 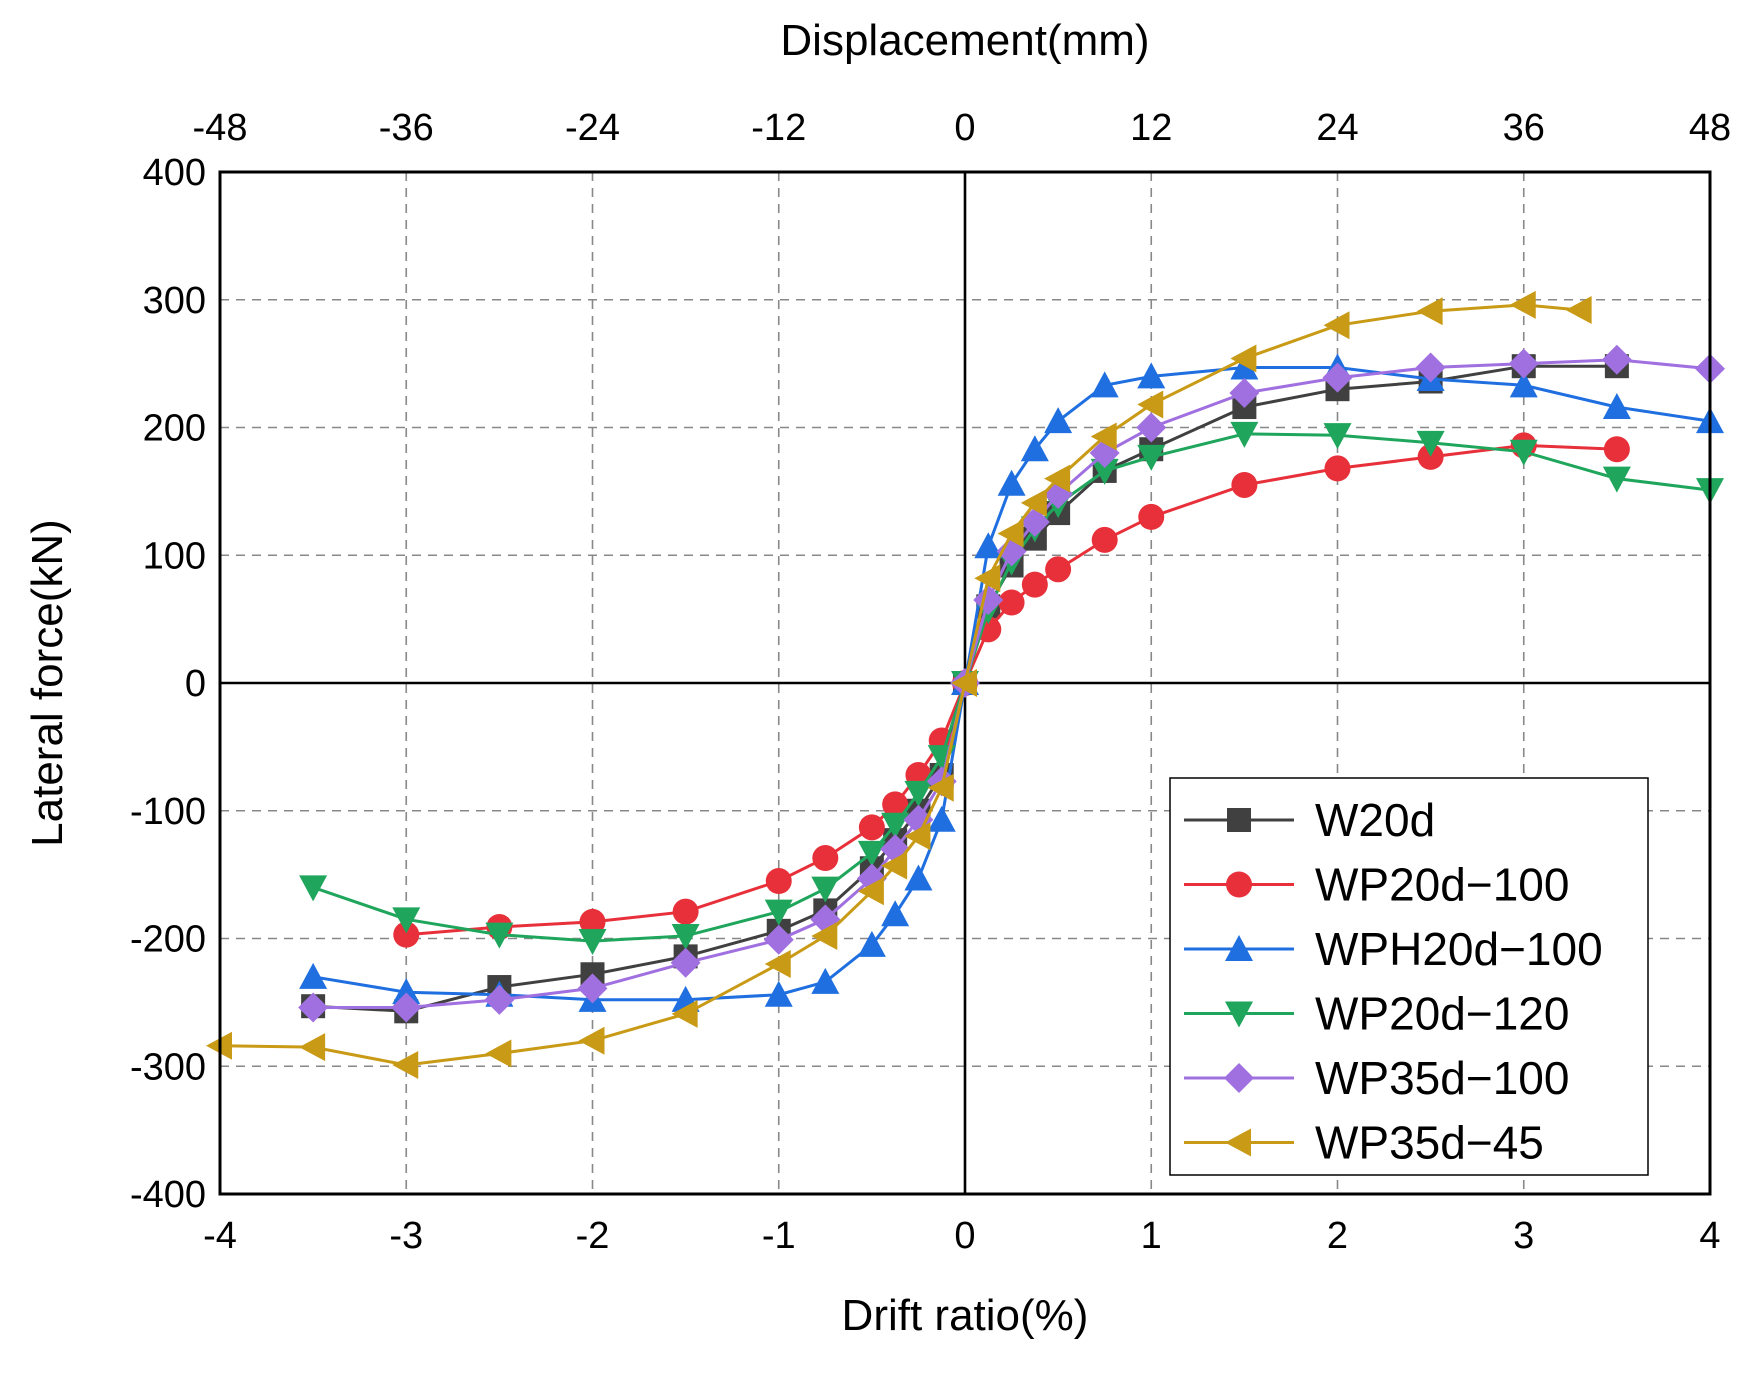 I want to click on x-tick-label: 3, so click(x=1523, y=1236).